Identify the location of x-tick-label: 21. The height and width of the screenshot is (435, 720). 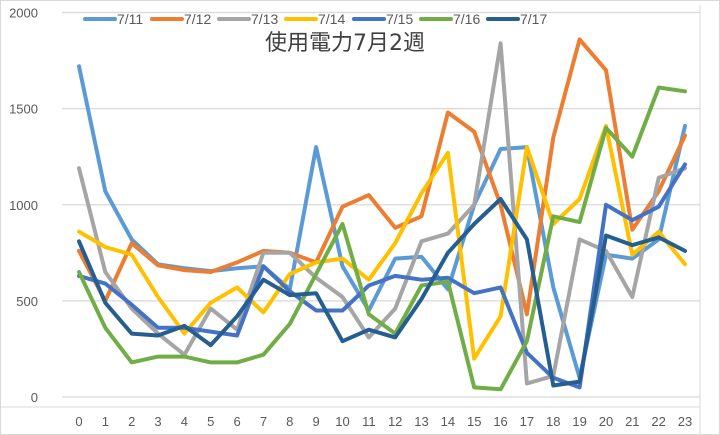
(632, 421).